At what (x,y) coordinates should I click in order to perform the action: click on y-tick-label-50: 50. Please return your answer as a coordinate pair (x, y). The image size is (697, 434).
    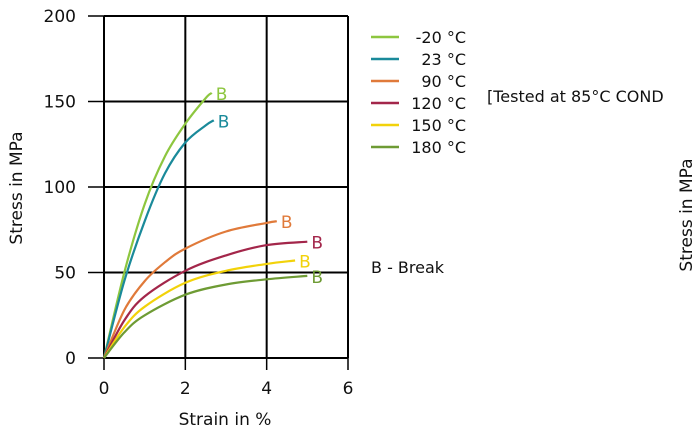
    Looking at the image, I should click on (65, 274).